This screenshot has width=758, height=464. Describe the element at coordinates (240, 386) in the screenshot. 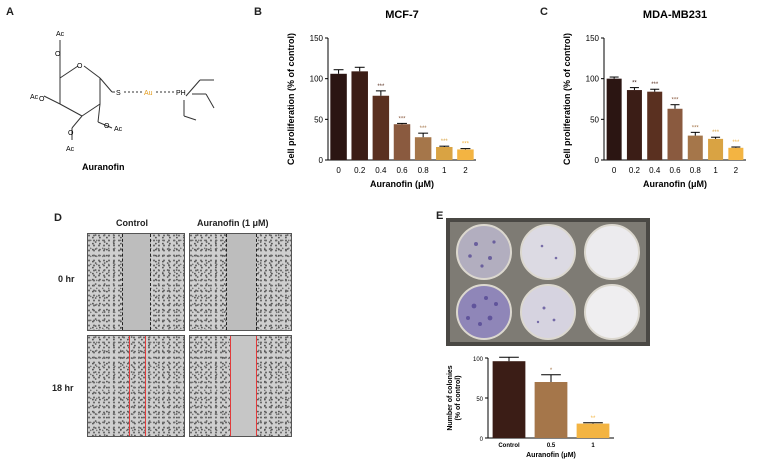

I see `scratch-image-auranofin-18hr` at that location.